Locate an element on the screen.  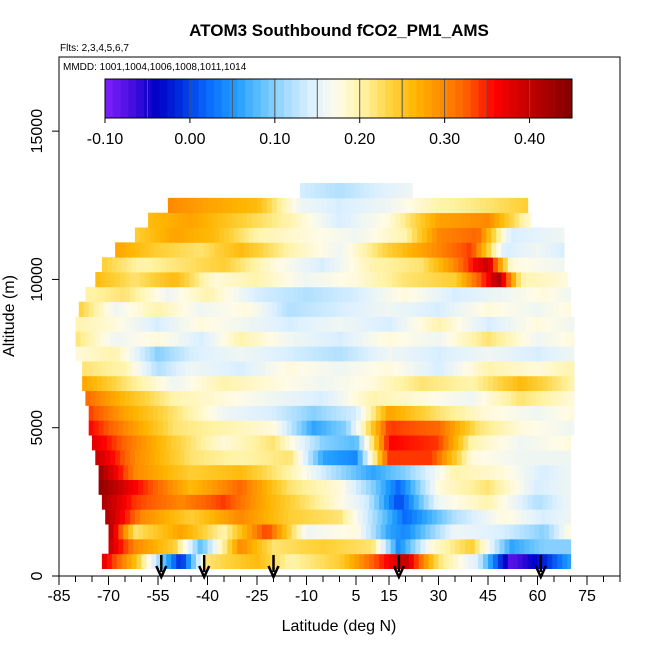
x-axis: -85 -70 -55 -40 -25 -10 5 15 30 45 60 75 is located at coordinates (334, 590).